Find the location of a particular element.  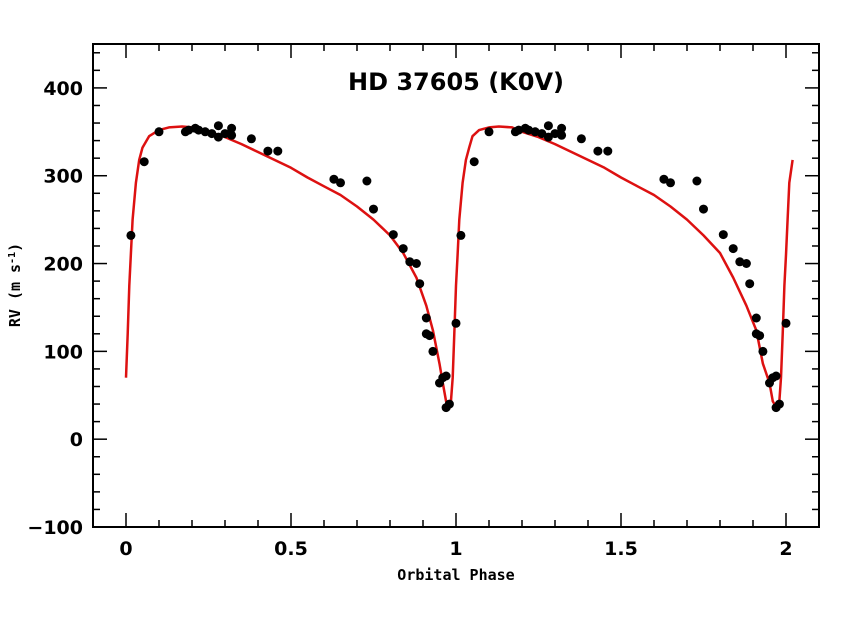

y-tick-label: 300 is located at coordinates (63, 177).